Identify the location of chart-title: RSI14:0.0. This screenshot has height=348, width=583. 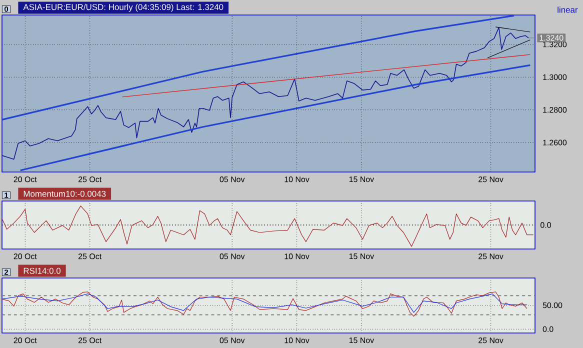
(42, 271).